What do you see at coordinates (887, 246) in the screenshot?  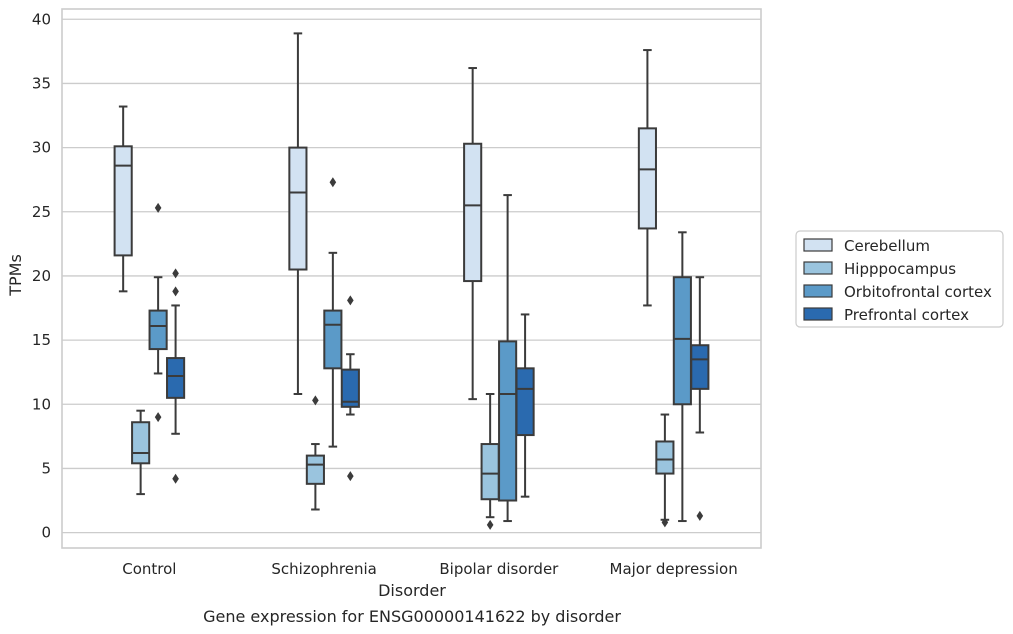 I see `legend-label-0: Cerebellum` at bounding box center [887, 246].